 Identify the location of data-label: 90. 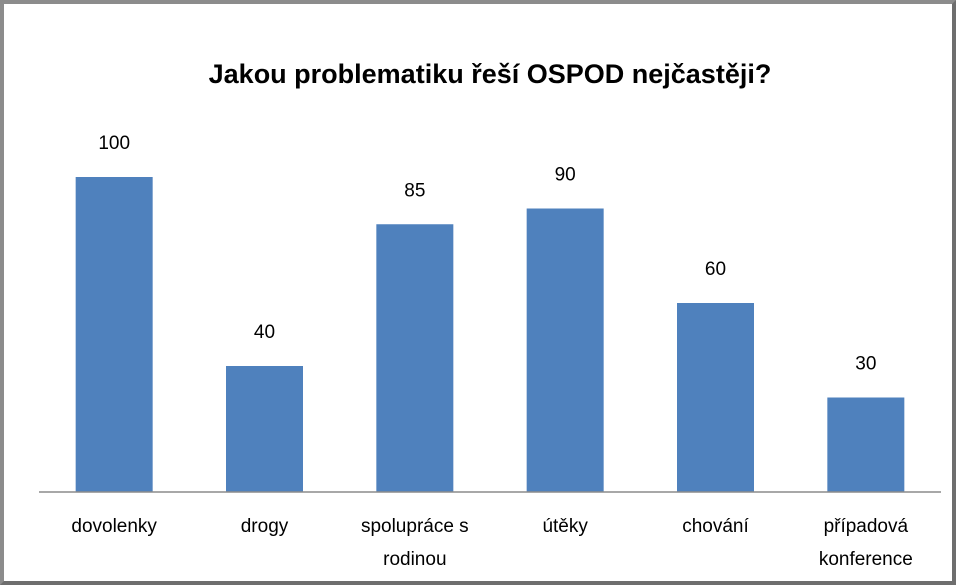
(565, 175).